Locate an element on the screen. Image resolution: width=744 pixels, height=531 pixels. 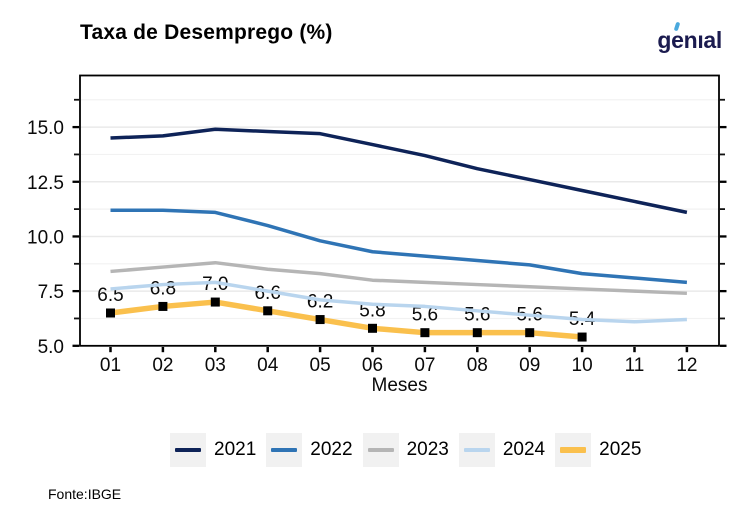
chart-legend: 2021 2022 2023 2024 2025 is located at coordinates (405, 450).